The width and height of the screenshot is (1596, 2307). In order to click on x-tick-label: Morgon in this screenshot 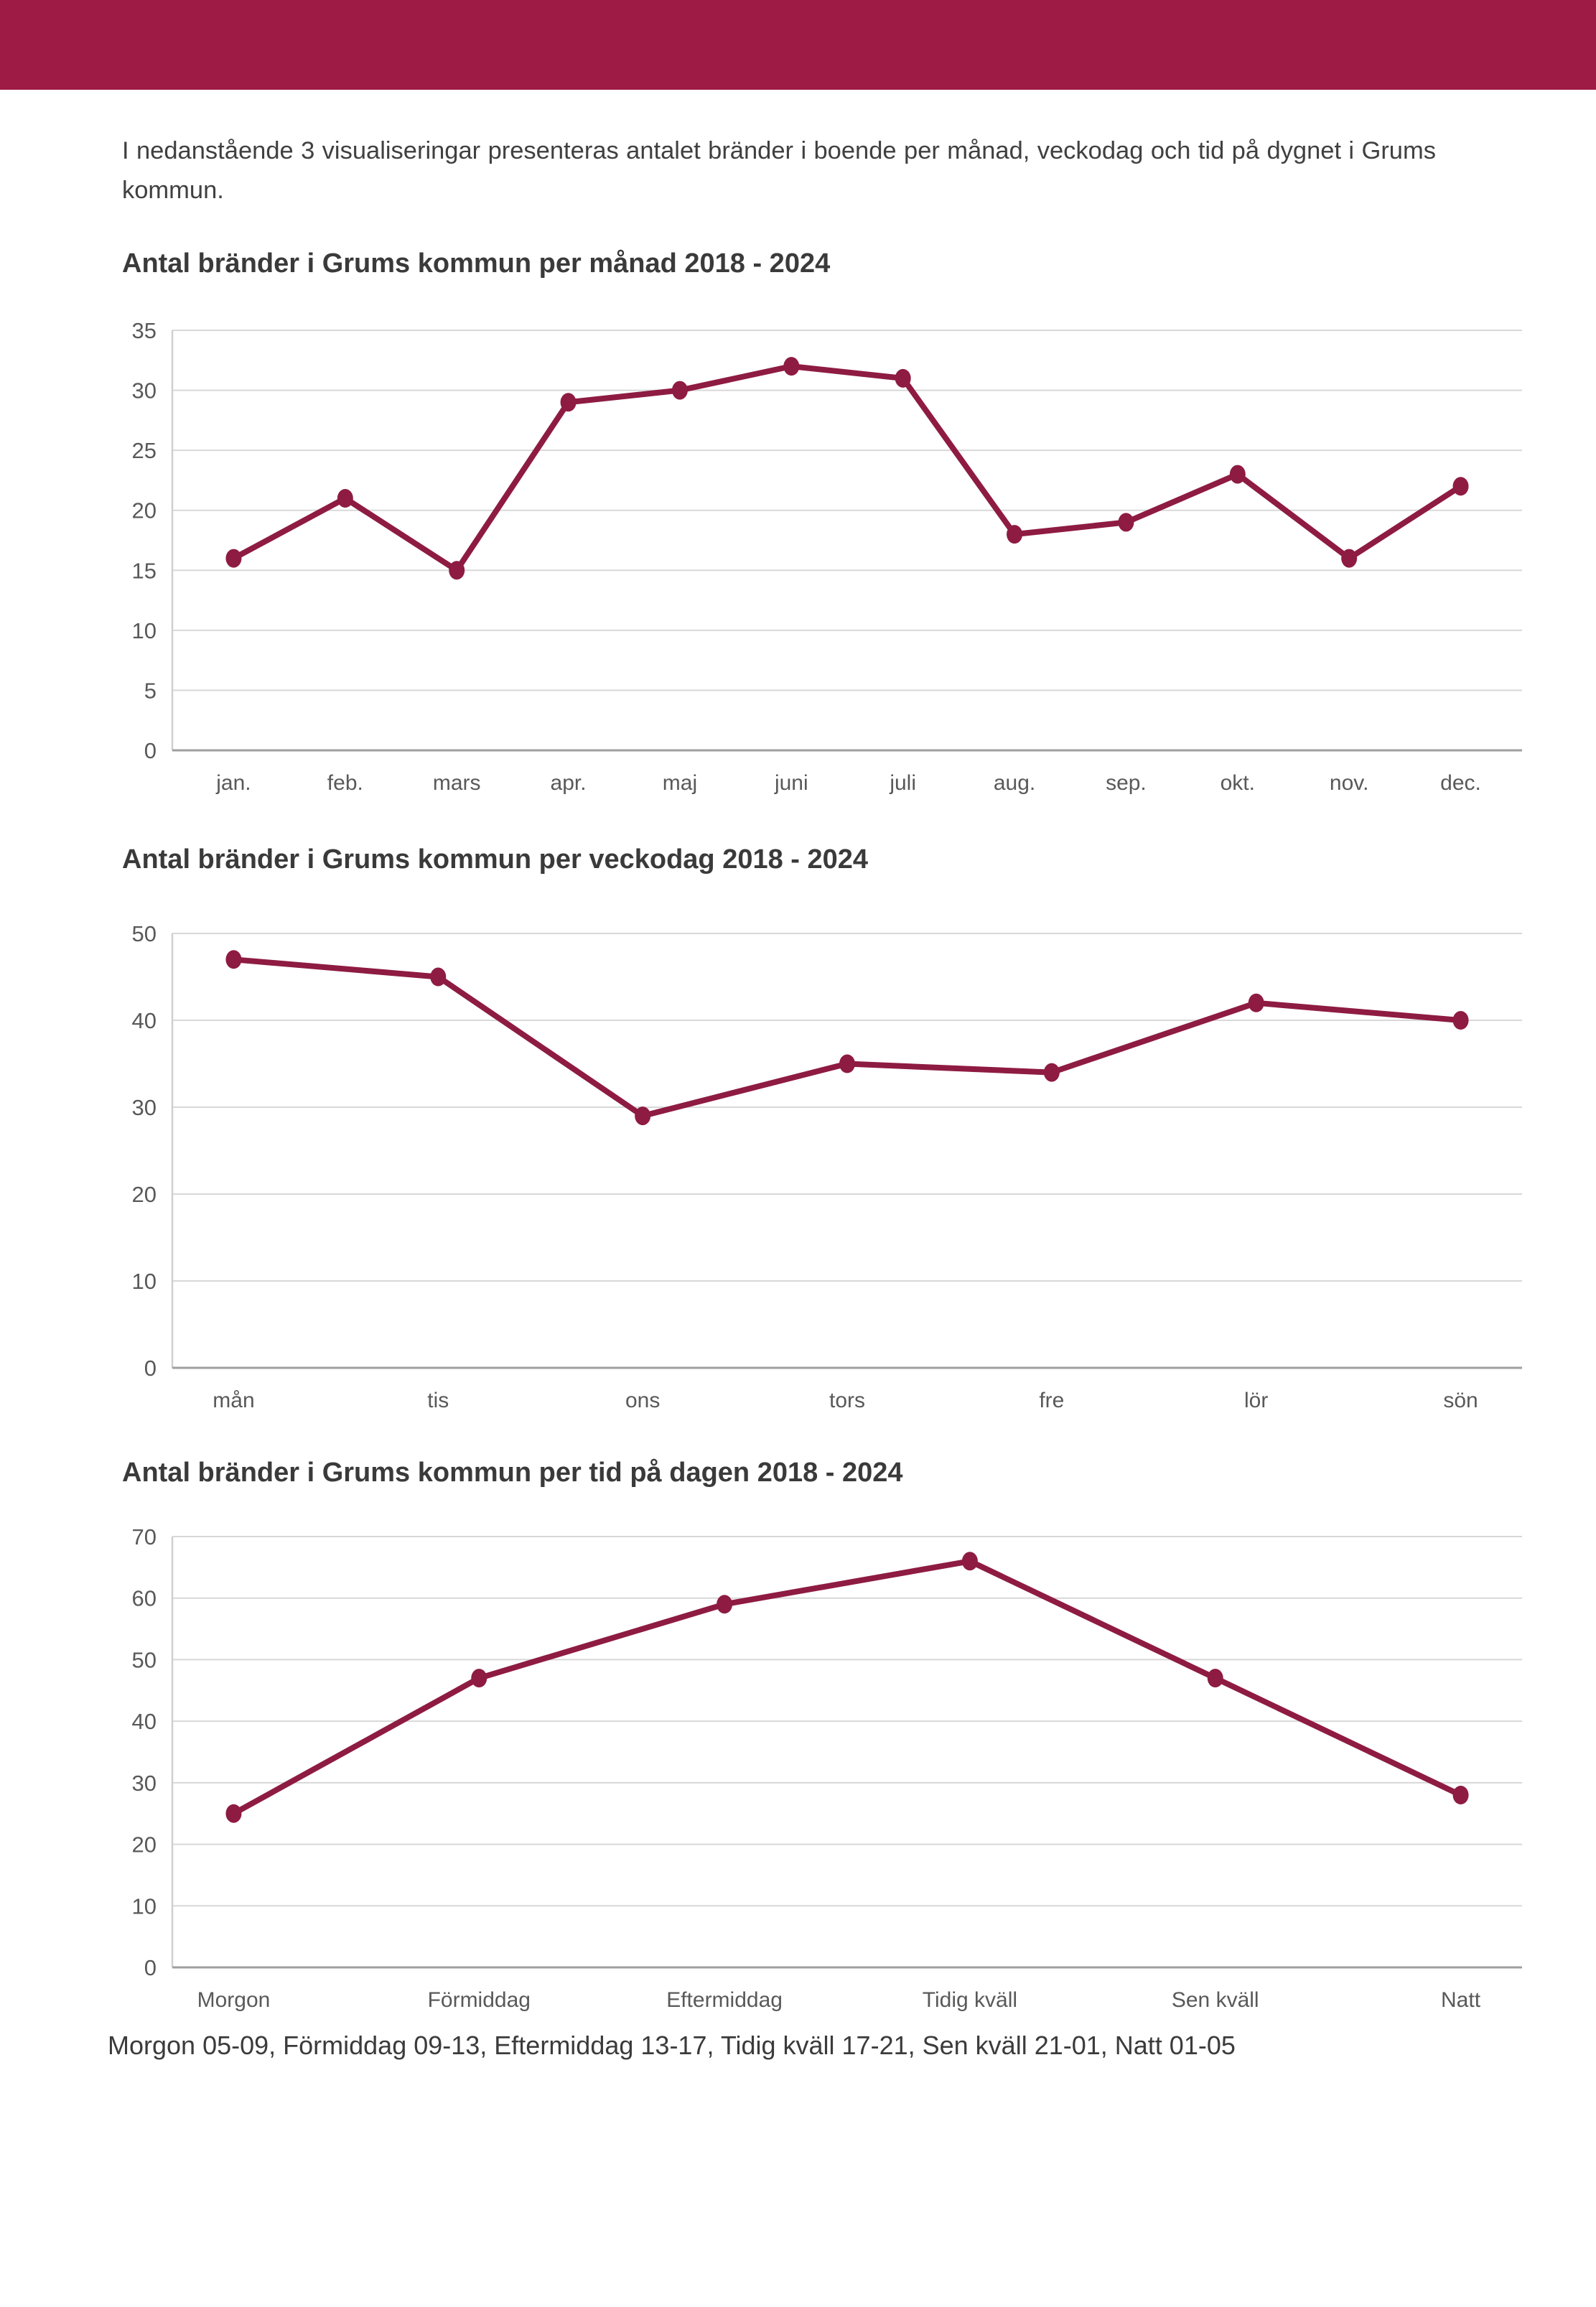, I will do `click(234, 2000)`.